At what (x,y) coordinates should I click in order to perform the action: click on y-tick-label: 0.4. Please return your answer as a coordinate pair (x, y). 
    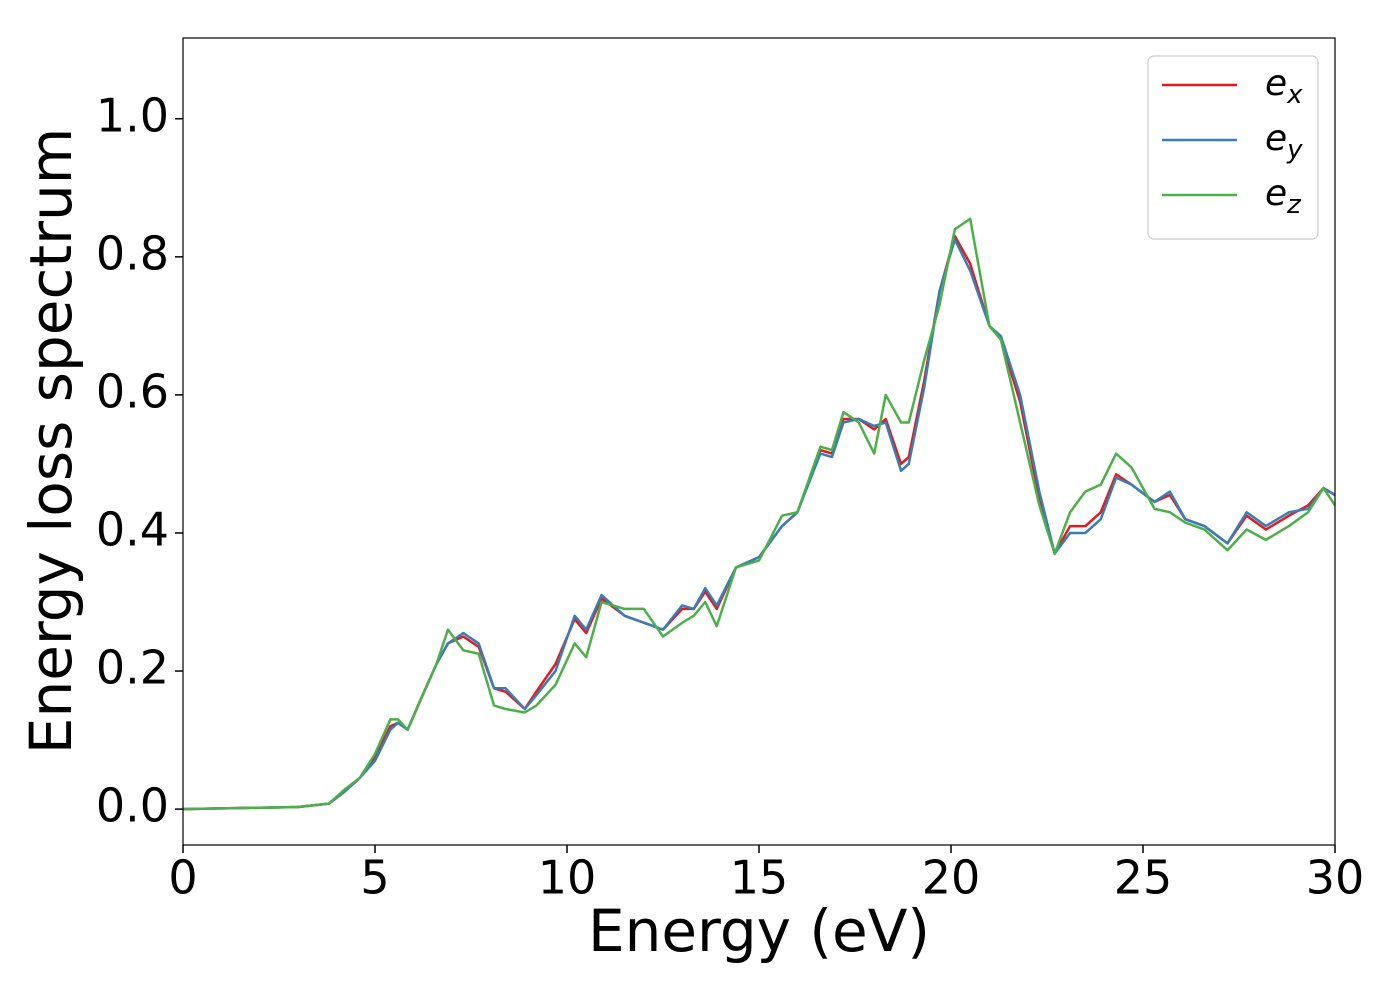
    Looking at the image, I should click on (132, 529).